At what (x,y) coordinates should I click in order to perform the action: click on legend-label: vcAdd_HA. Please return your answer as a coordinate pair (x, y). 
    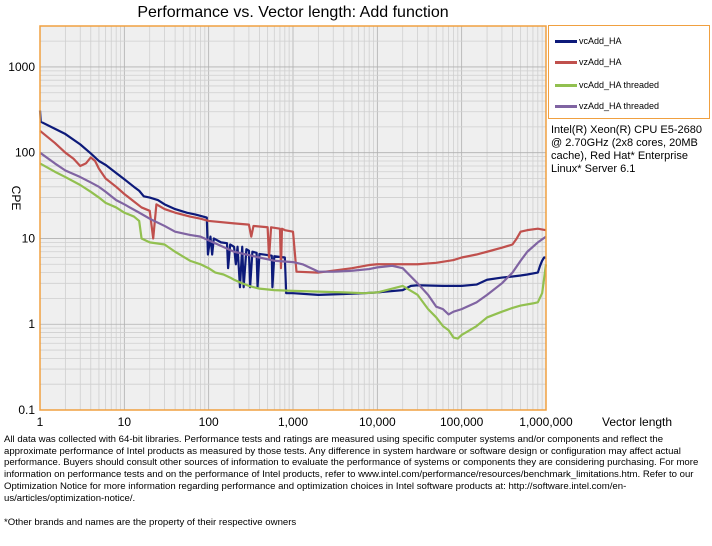
    Looking at the image, I should click on (600, 41).